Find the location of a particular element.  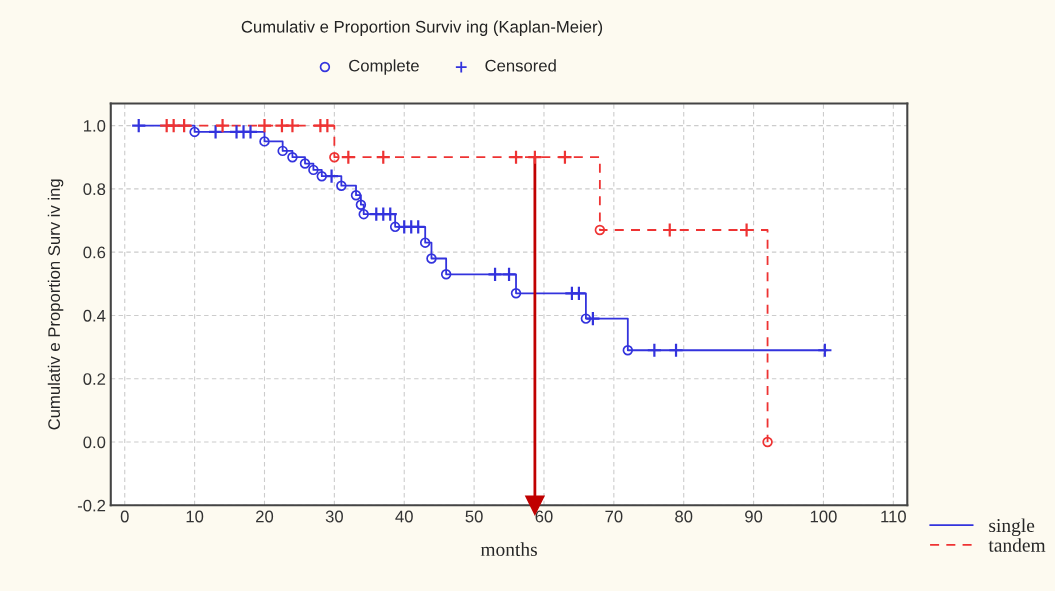

x-tick-label: 90 is located at coordinates (754, 516).